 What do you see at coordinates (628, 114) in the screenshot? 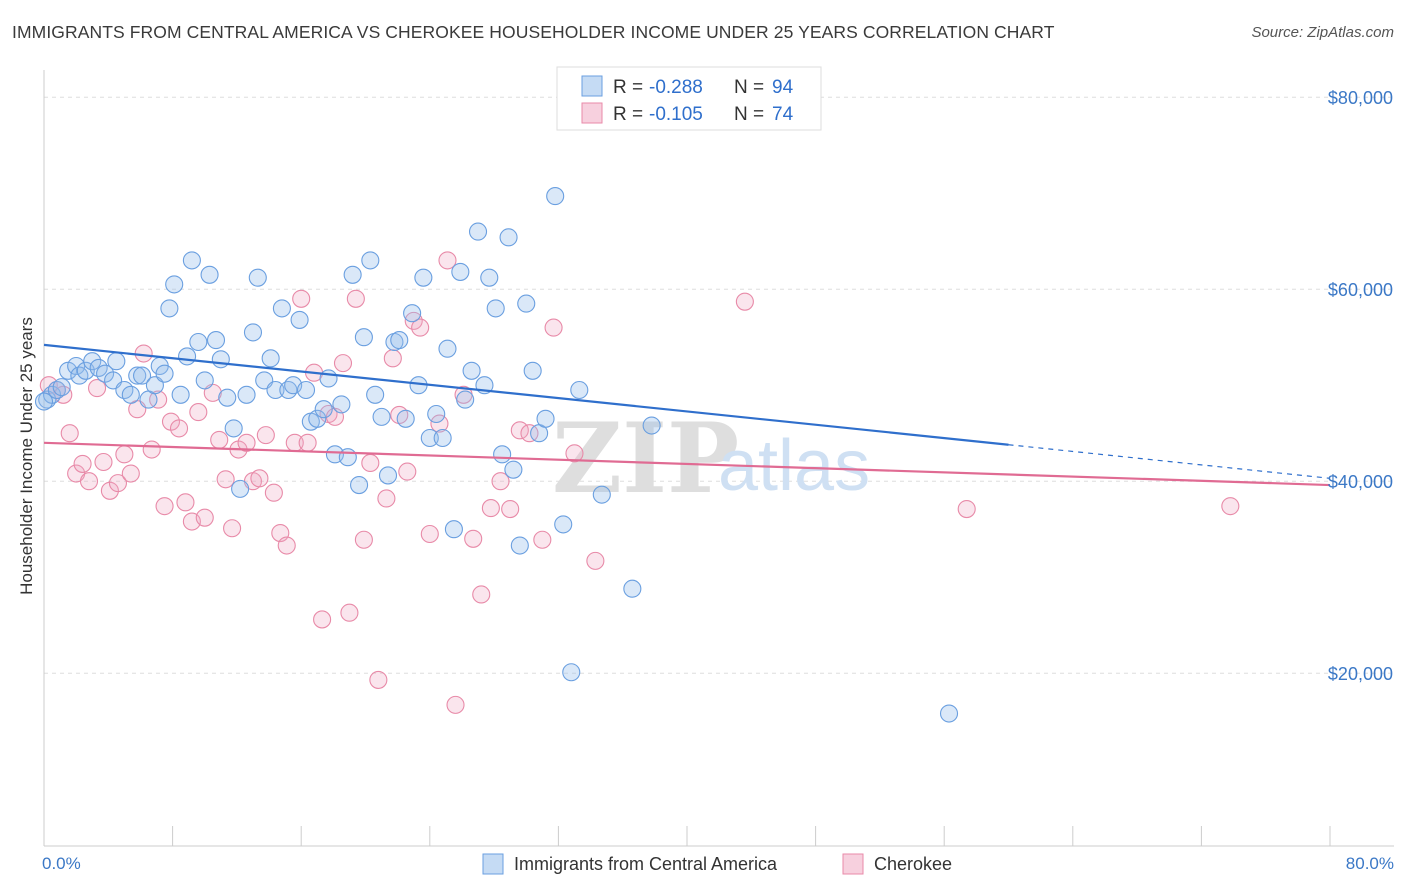
I see `legend-r-label-2: R =` at bounding box center [628, 114].